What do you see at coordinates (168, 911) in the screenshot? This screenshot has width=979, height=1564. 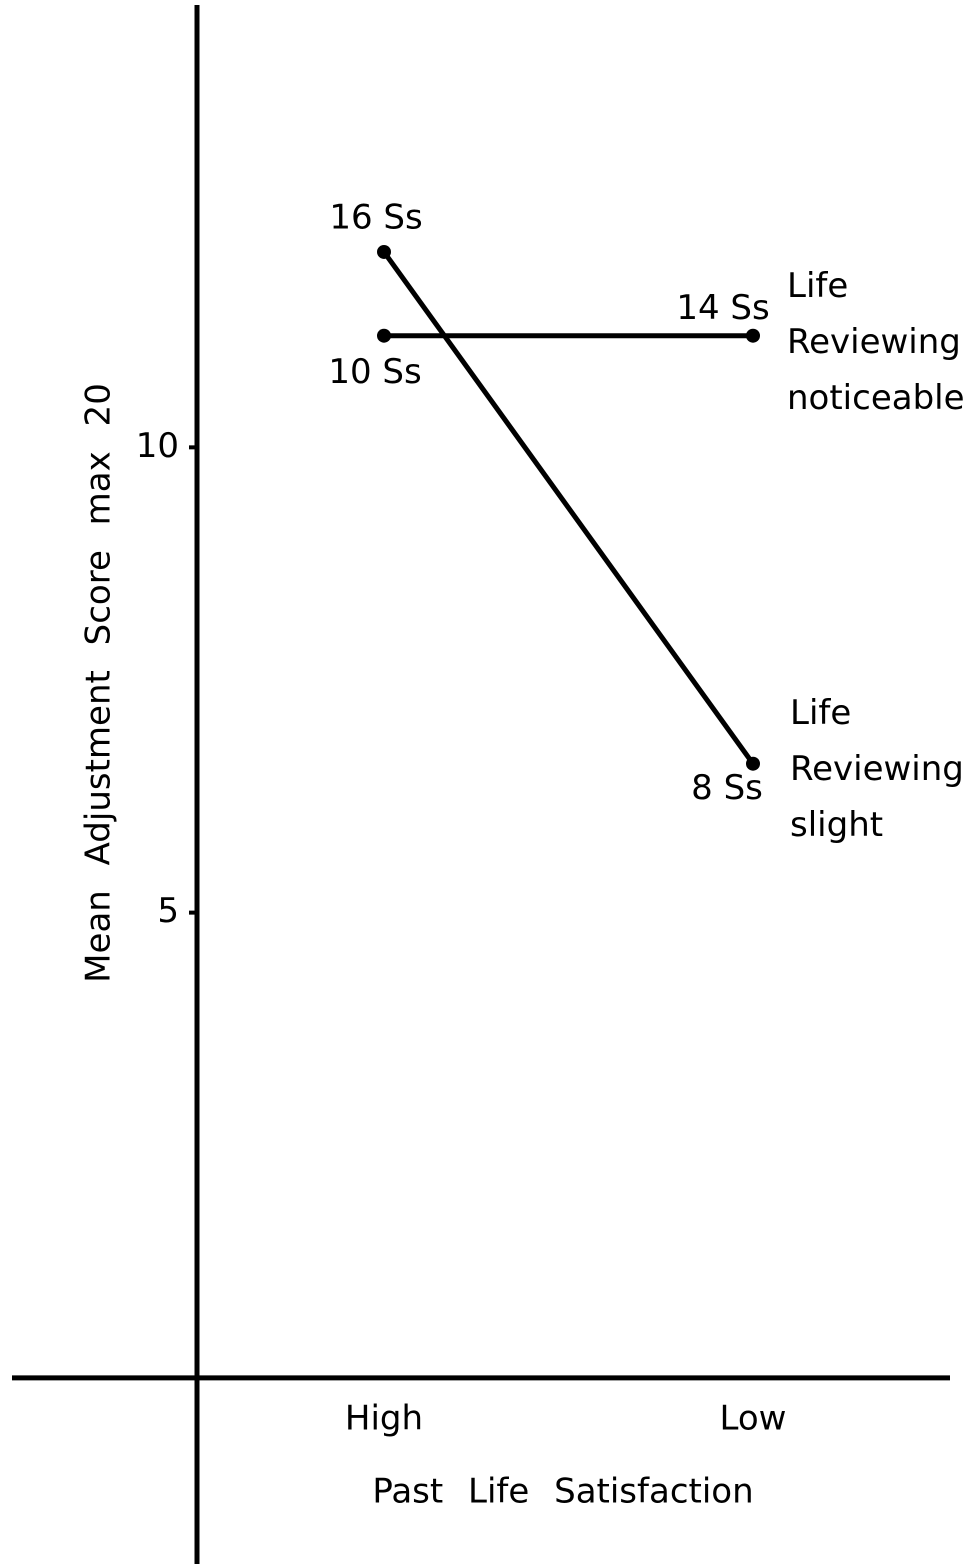 I see `y-tick-label: 5` at bounding box center [168, 911].